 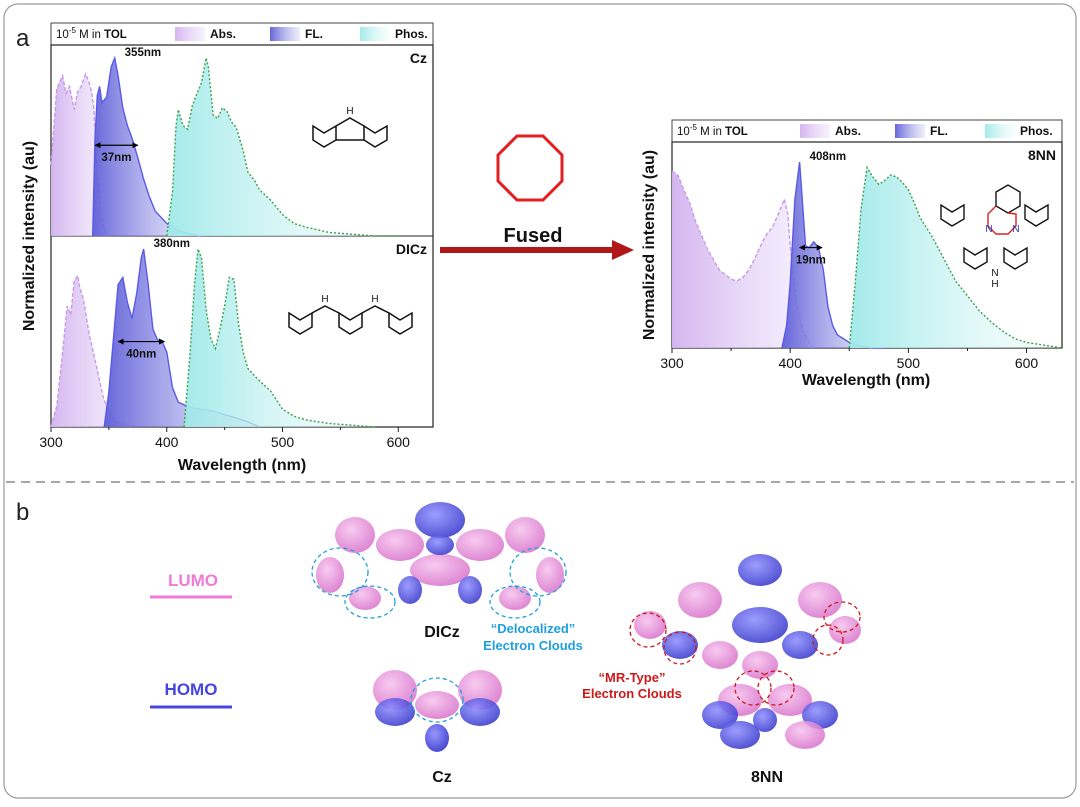 I want to click on legend-swatch-fl-right, so click(x=910, y=131).